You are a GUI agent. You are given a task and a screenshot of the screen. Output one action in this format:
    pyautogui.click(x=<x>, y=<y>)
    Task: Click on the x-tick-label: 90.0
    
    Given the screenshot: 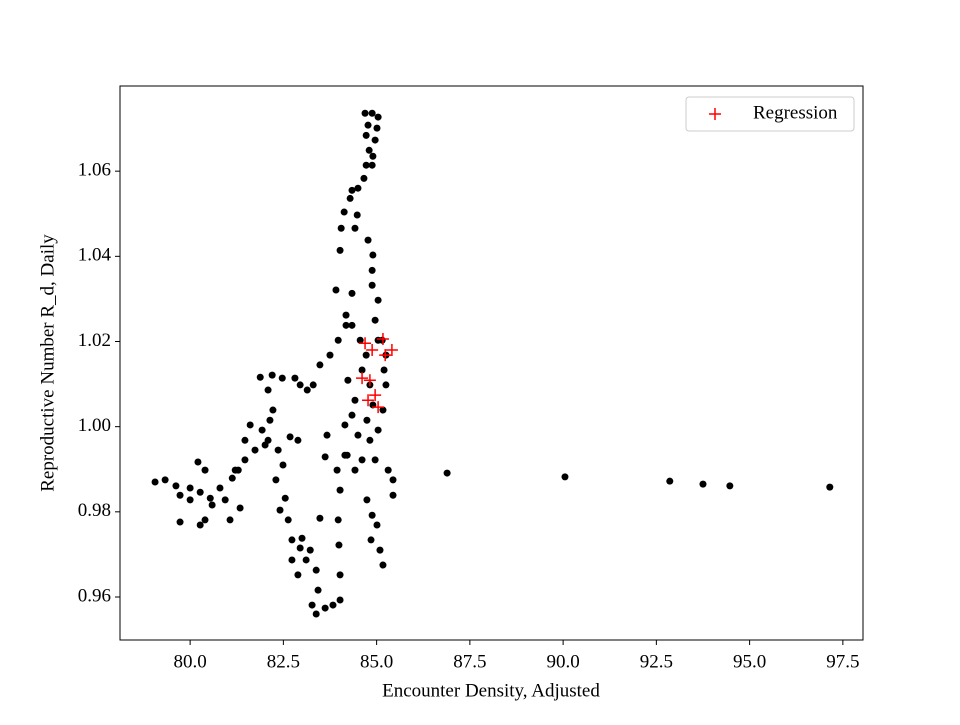 What is the action you would take?
    pyautogui.click(x=562, y=661)
    